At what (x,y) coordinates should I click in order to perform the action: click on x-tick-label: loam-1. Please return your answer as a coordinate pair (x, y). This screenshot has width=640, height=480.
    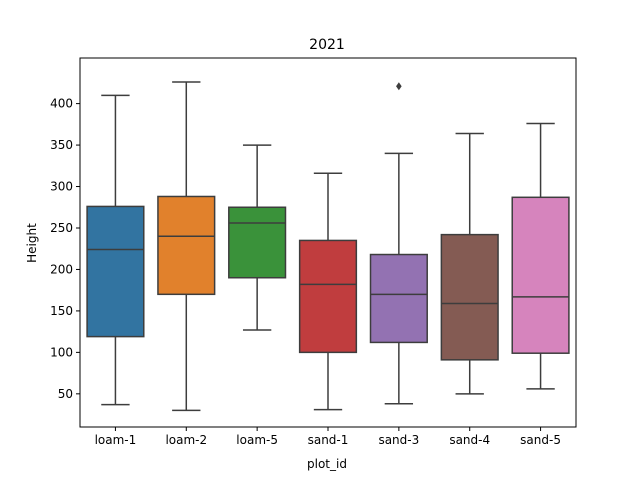
    Looking at the image, I should click on (116, 440).